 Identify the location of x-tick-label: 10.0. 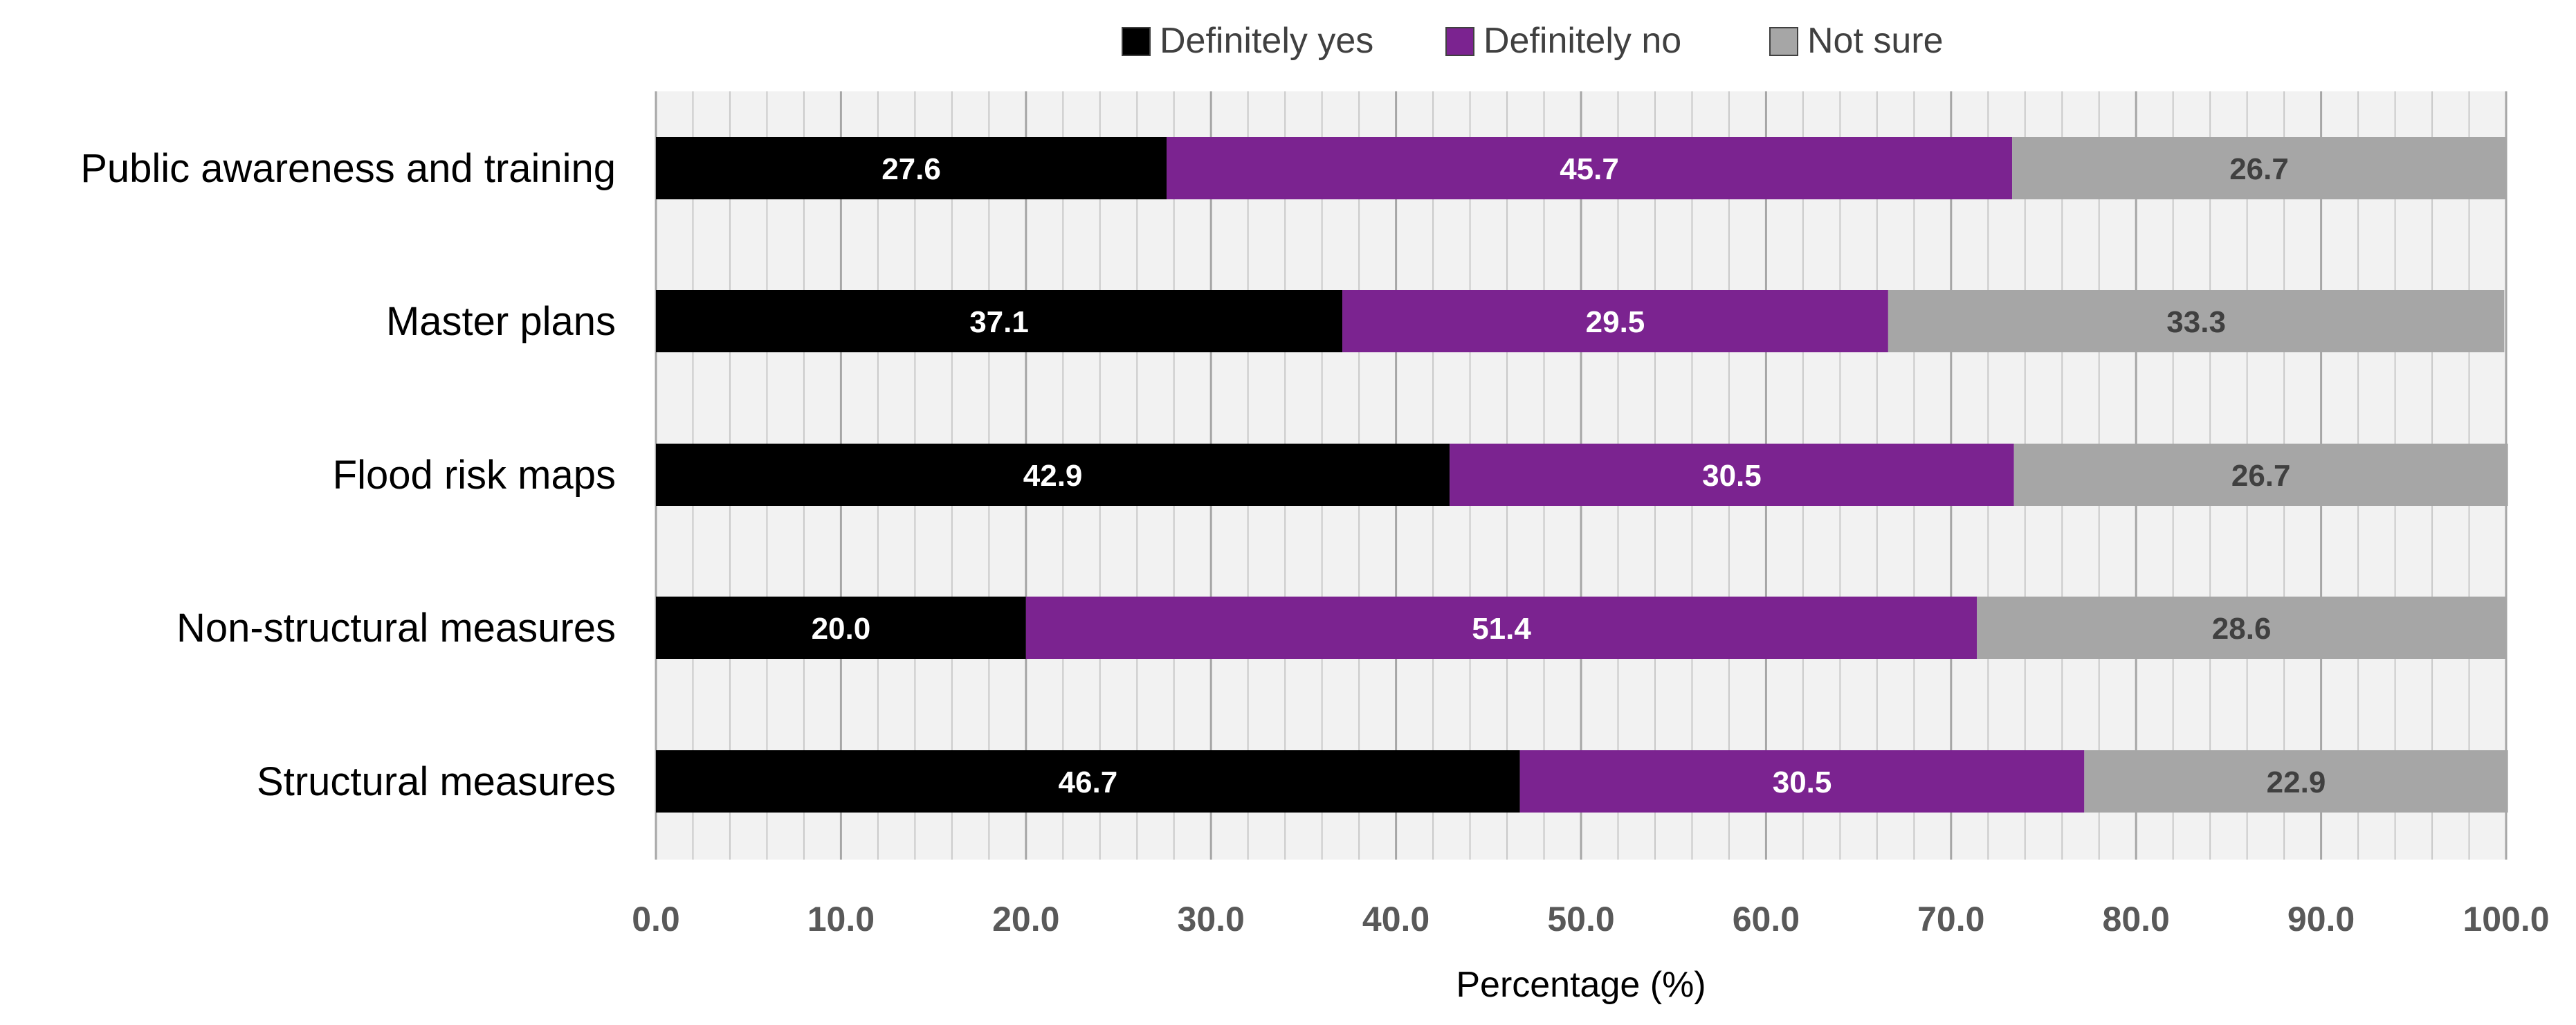
(841, 919).